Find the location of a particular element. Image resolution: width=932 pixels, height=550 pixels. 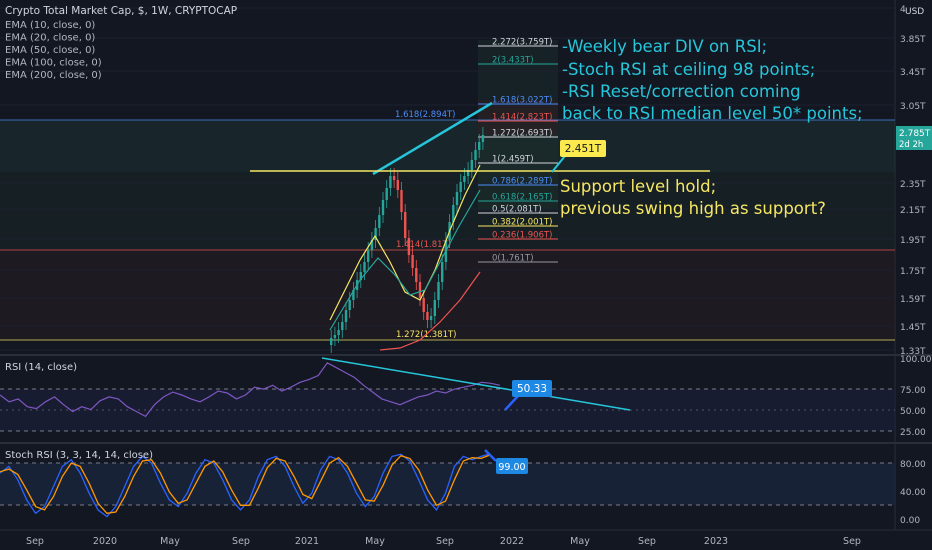

fib-level-label: 2.272(3.759T) is located at coordinates (522, 43).